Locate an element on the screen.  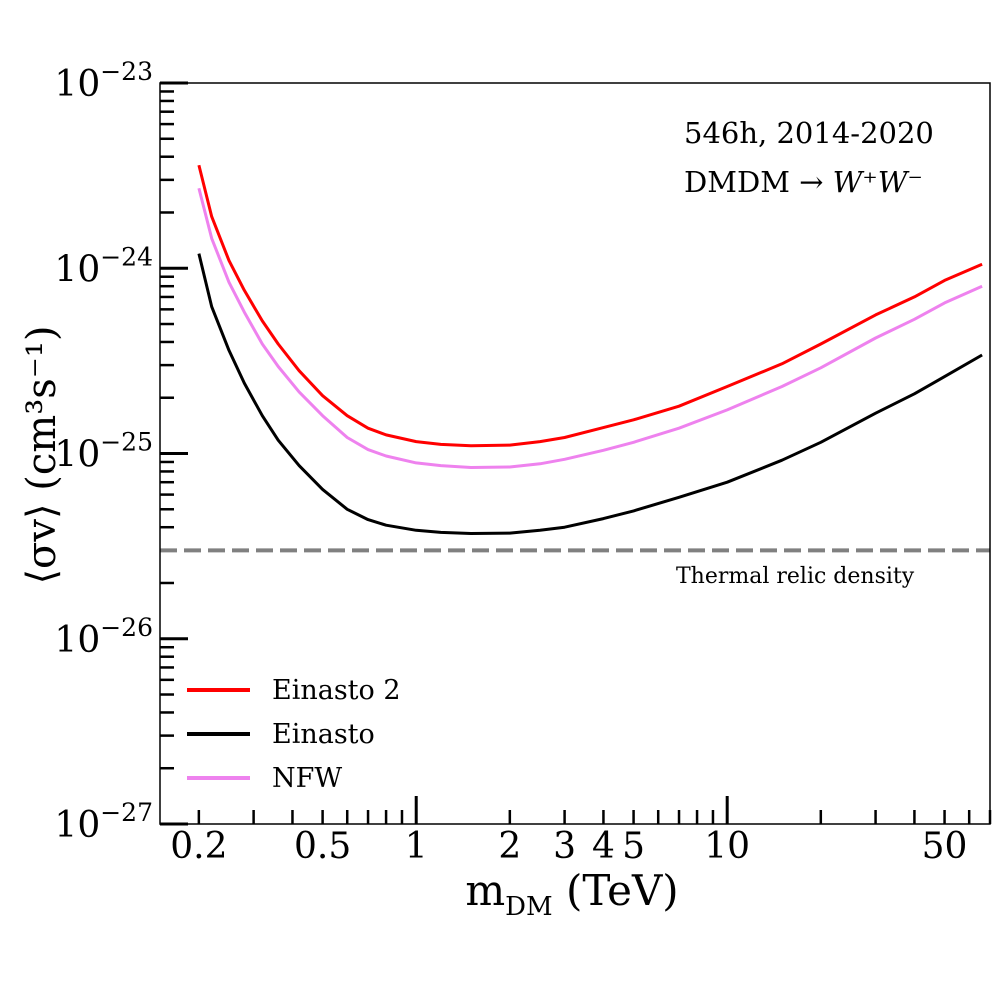
x-tick-label: 0.2 is located at coordinates (198, 846).